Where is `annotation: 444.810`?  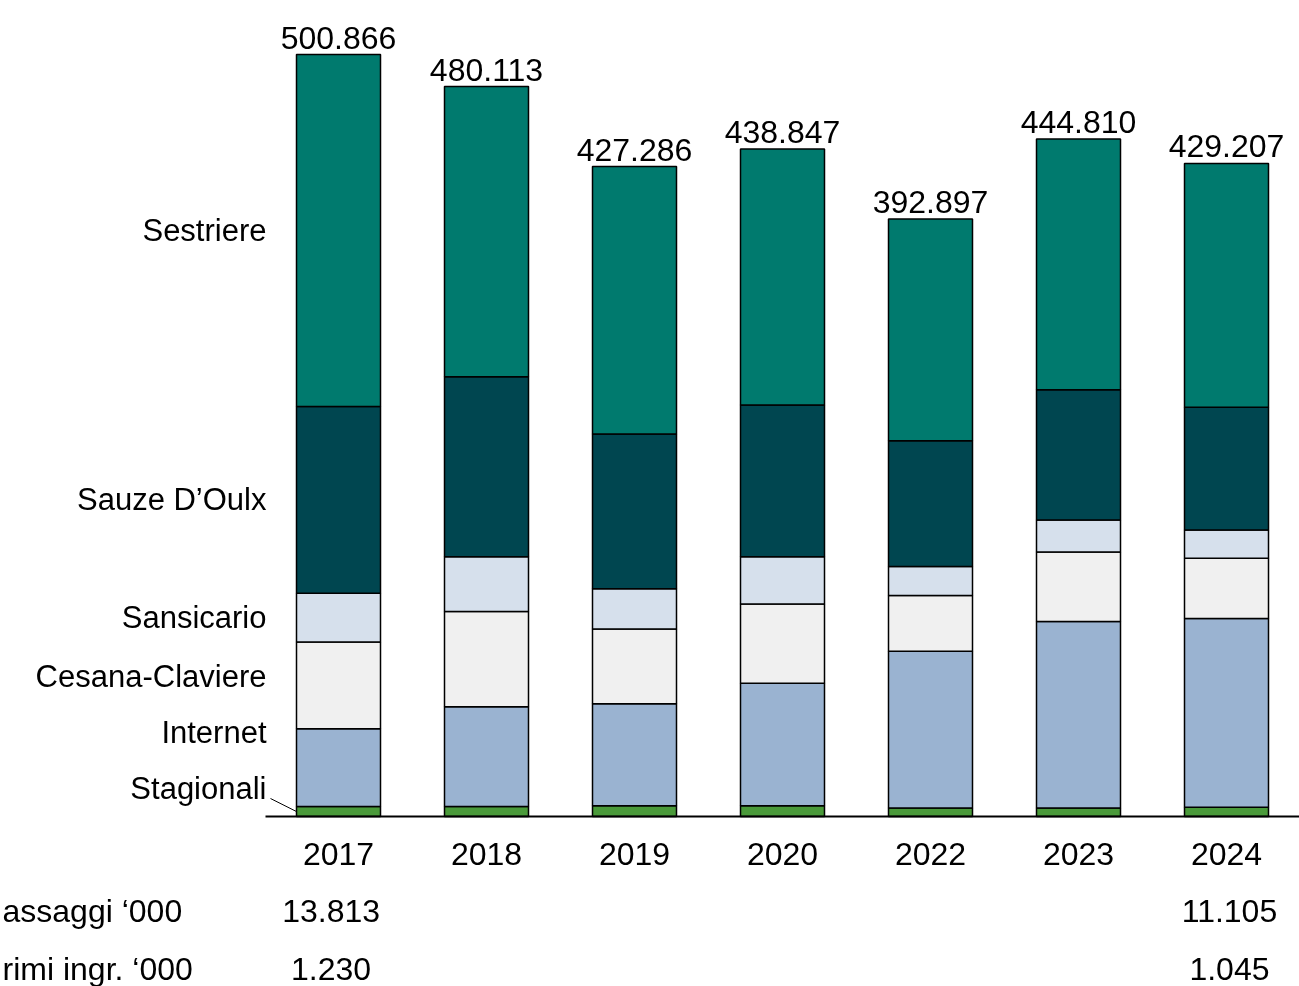
annotation: 444.810 is located at coordinates (1078, 122).